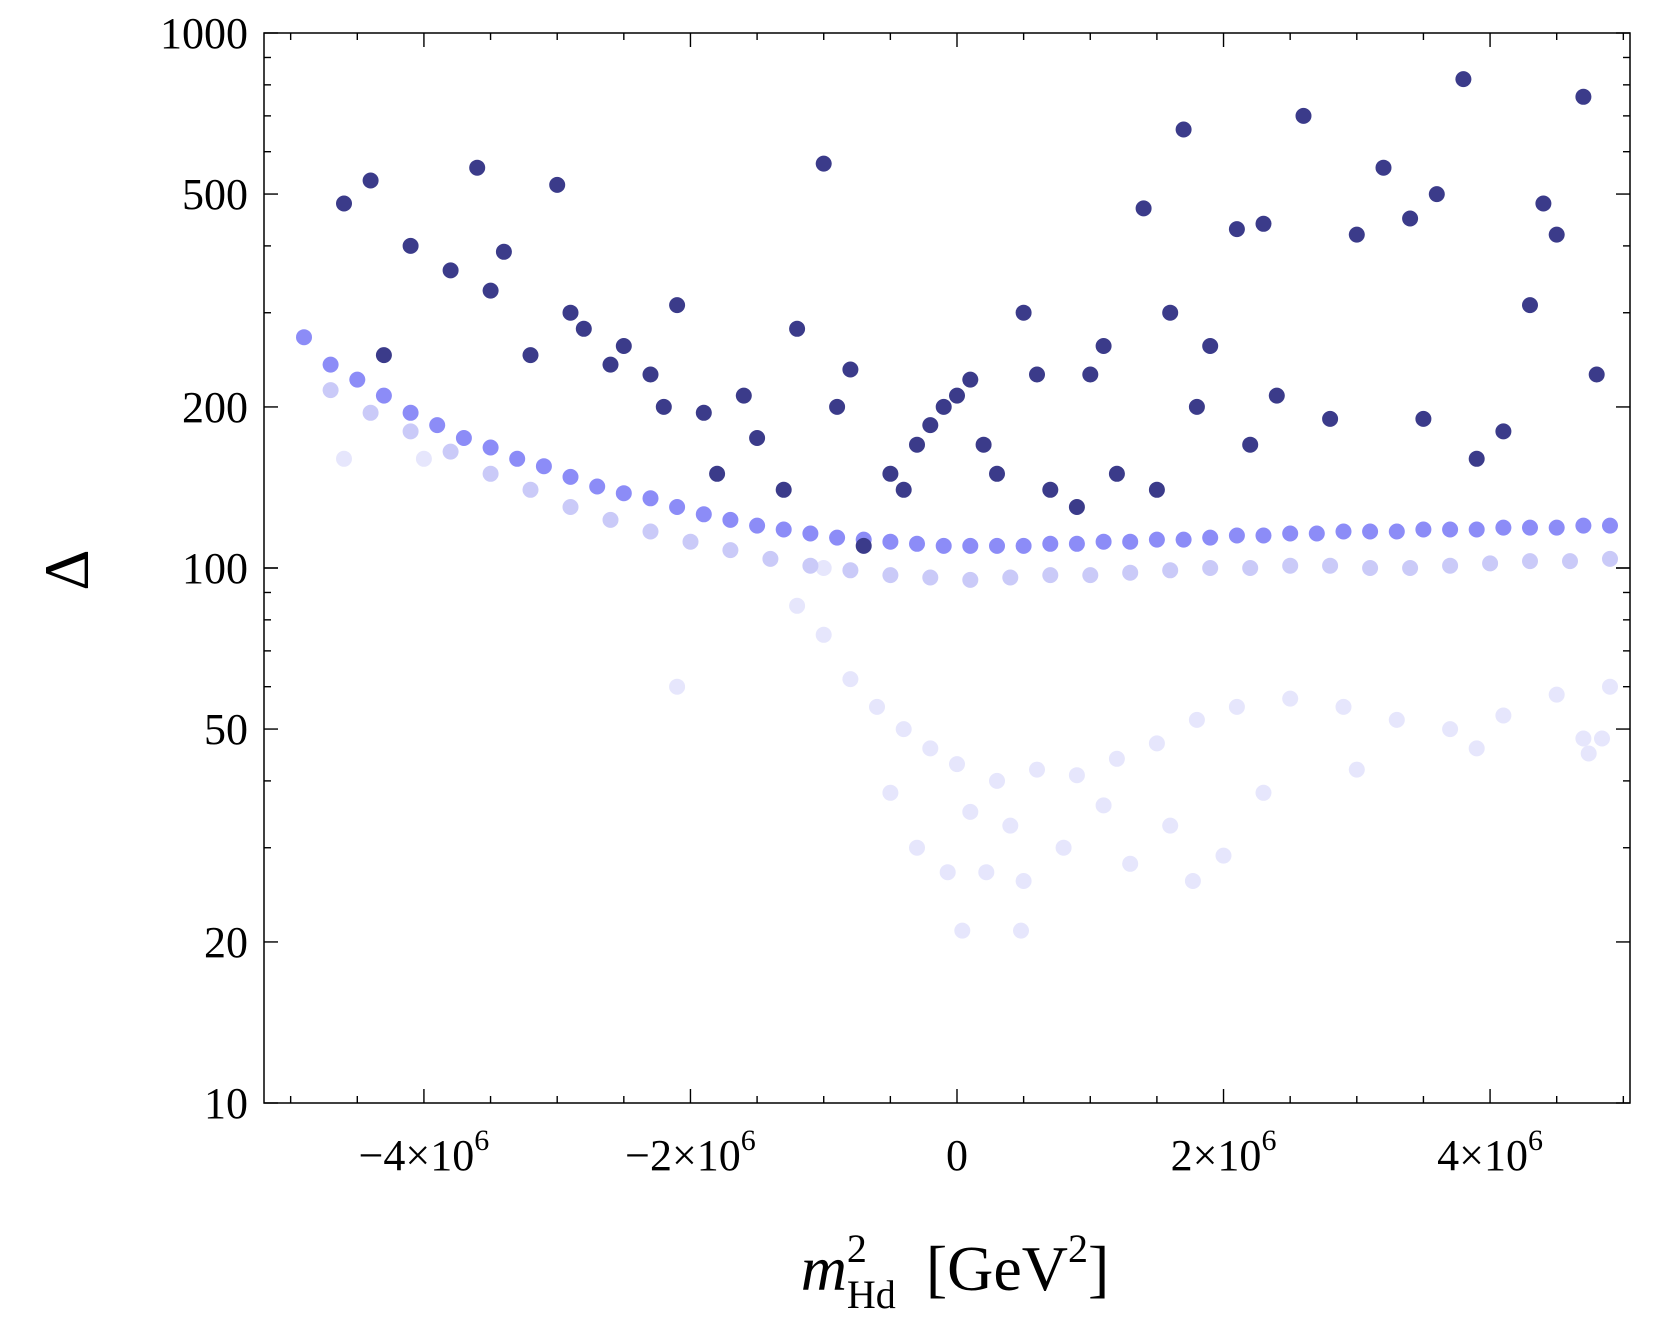 The height and width of the screenshot is (1332, 1667). Describe the element at coordinates (215, 194) in the screenshot. I see `y-tick-label: 500` at that location.